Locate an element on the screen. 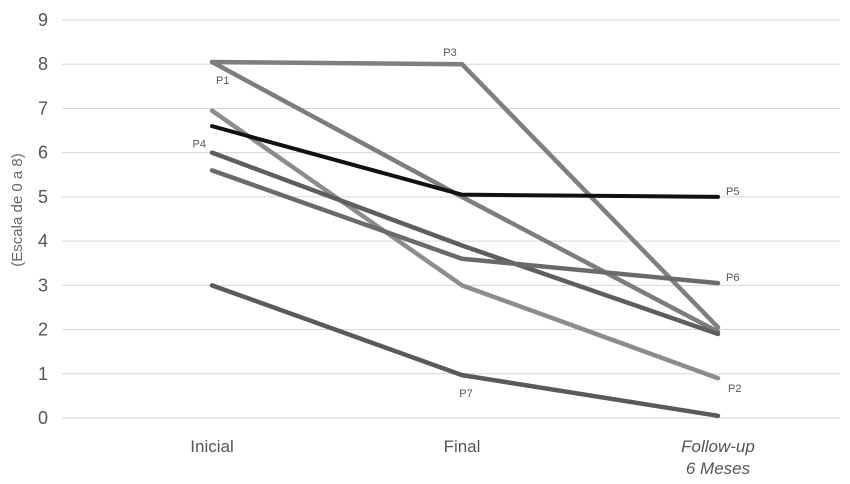  series-label-p3: P3 is located at coordinates (449, 53).